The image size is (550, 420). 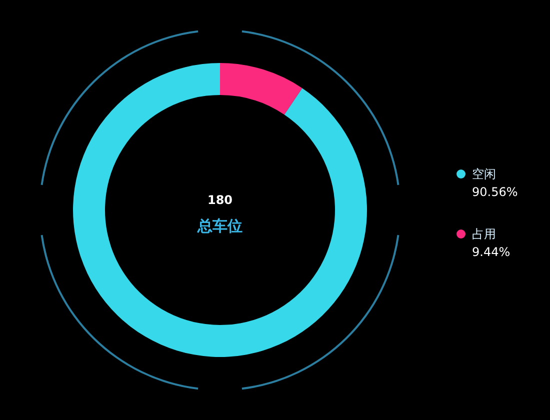 What do you see at coordinates (220, 200) in the screenshot?
I see `text: 180` at bounding box center [220, 200].